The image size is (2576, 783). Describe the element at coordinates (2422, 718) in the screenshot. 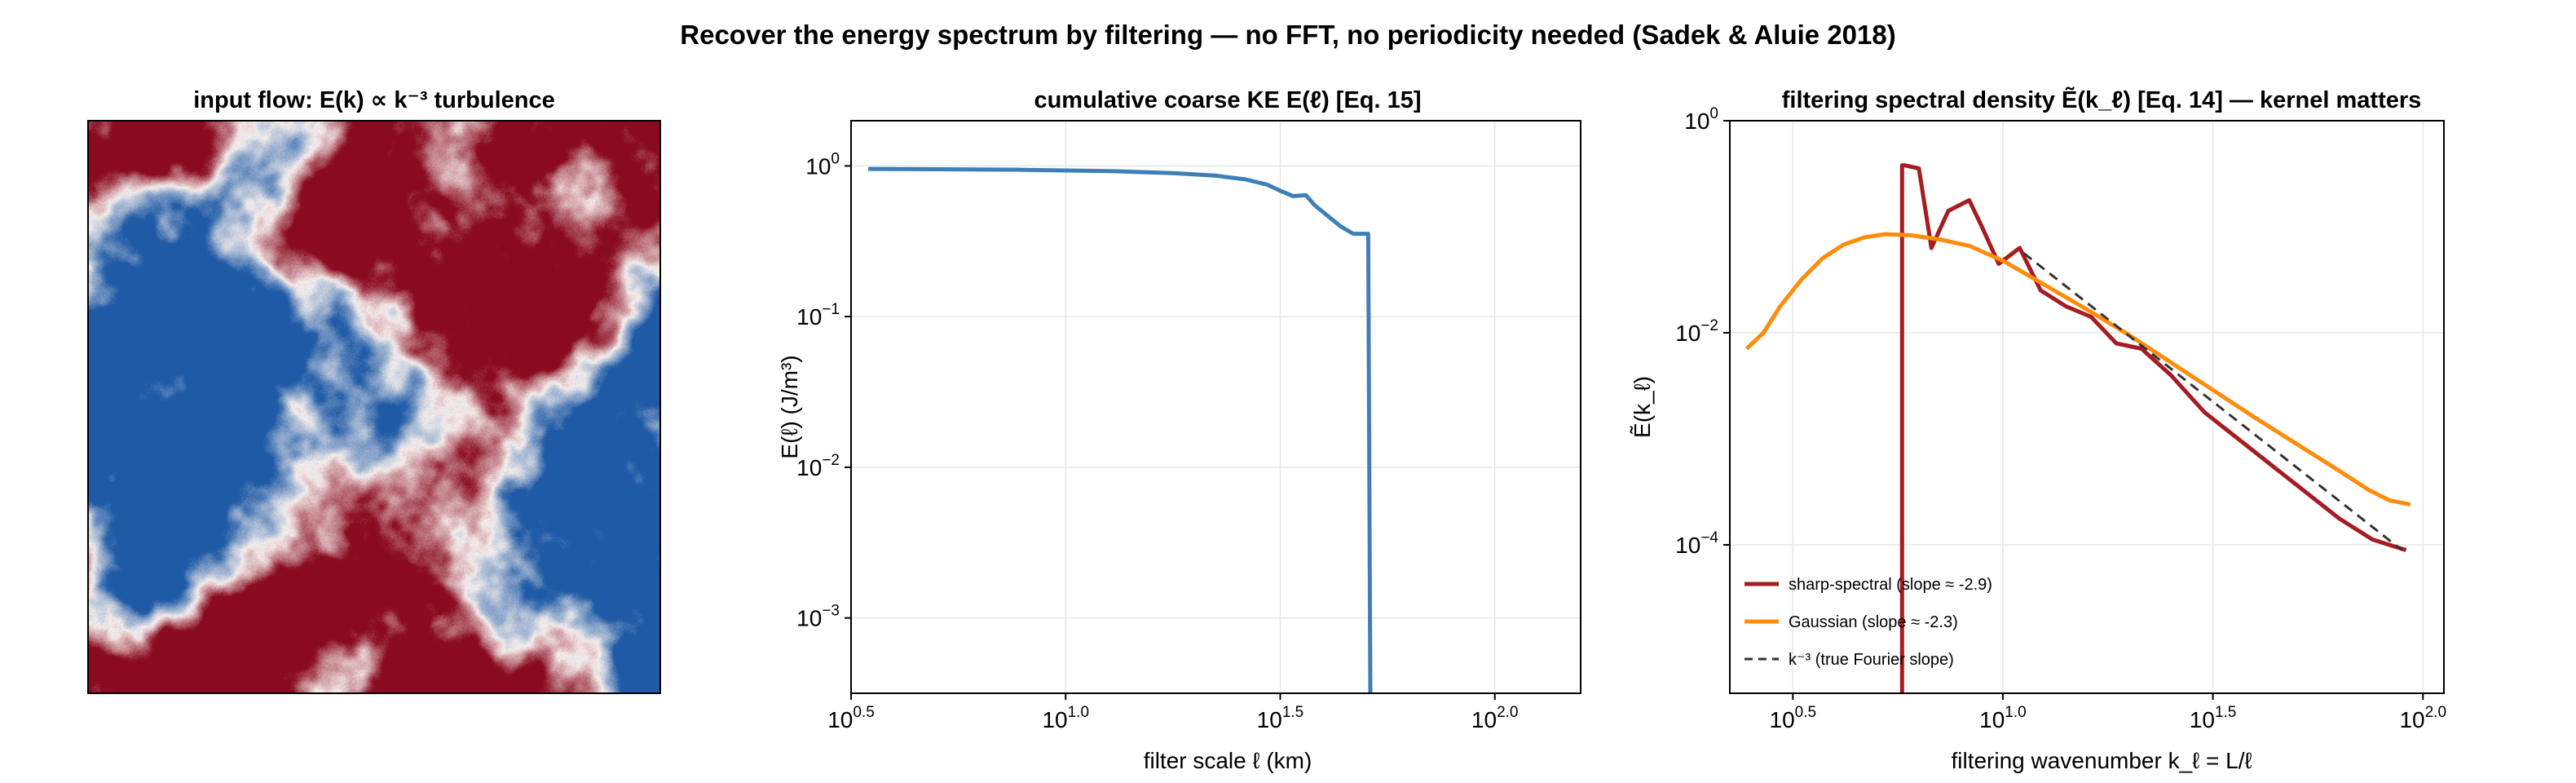

I see `panel-3-xtick-label: 102.0` at that location.